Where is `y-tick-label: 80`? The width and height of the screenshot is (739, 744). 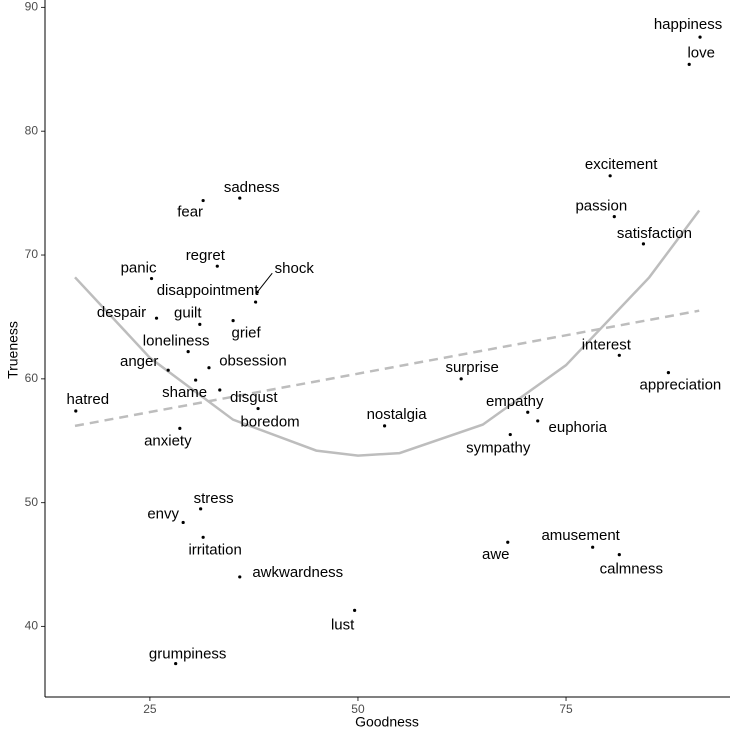 y-tick-label: 80 is located at coordinates (32, 130).